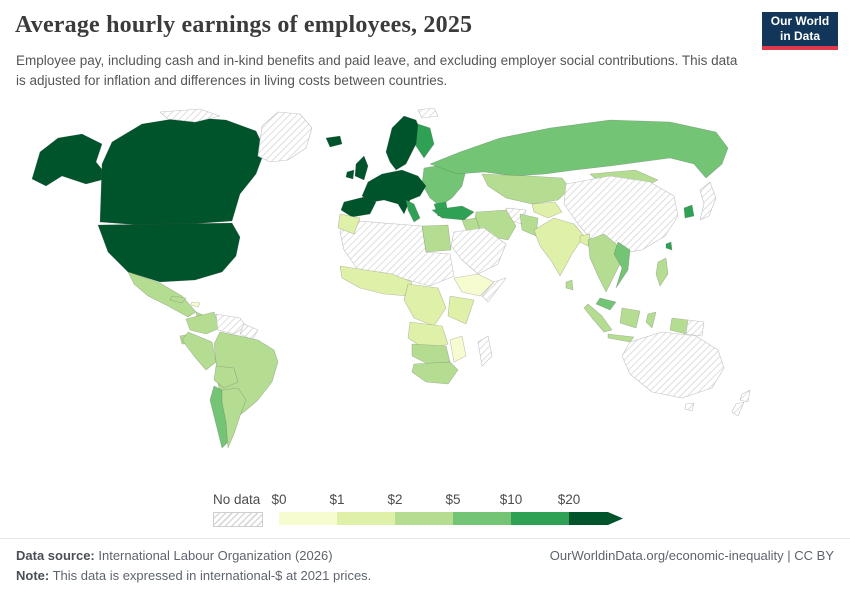  Describe the element at coordinates (669, 246) in the screenshot. I see `region-taiwan` at that location.